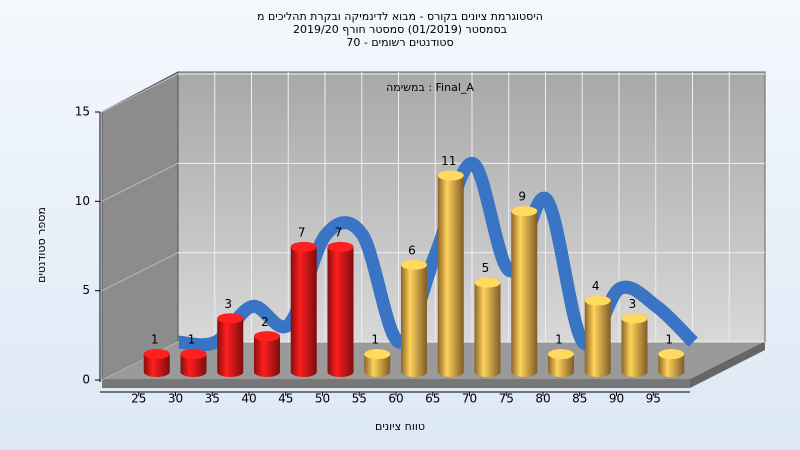 This screenshot has height=450, width=800. What do you see at coordinates (412, 250) in the screenshot?
I see `value-label: 6` at bounding box center [412, 250].